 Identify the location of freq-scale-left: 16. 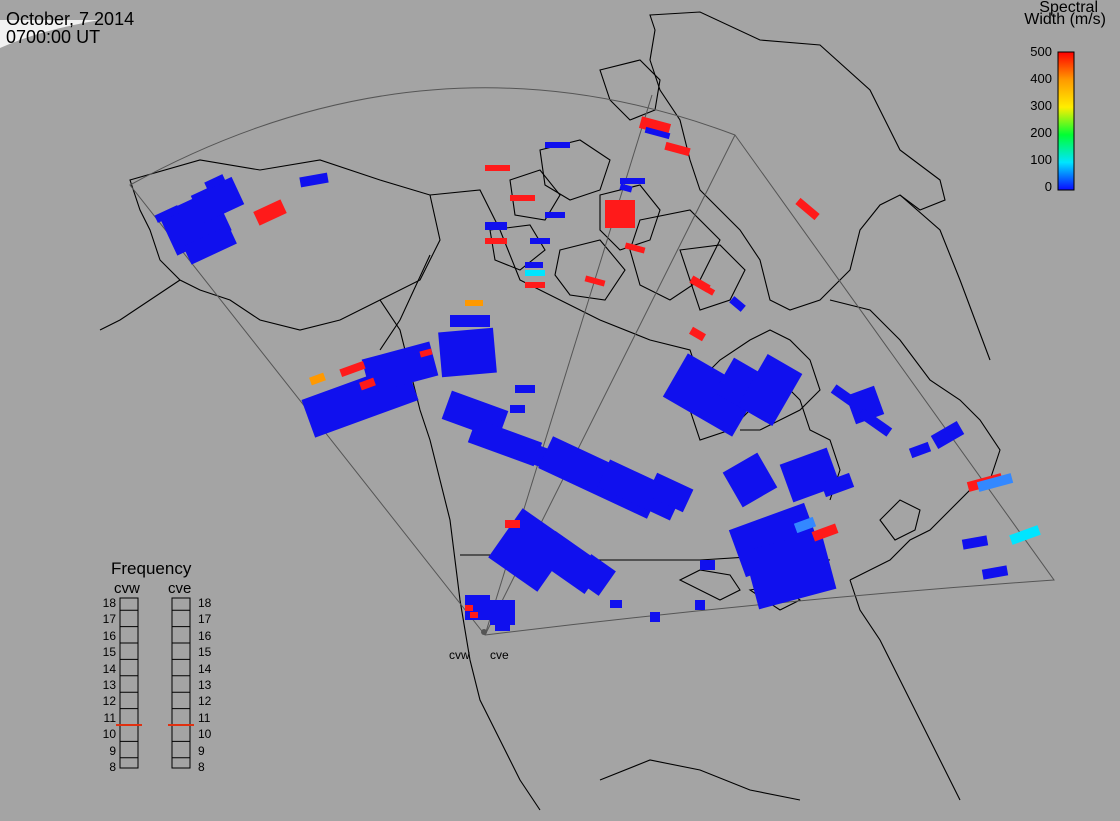
(109, 635).